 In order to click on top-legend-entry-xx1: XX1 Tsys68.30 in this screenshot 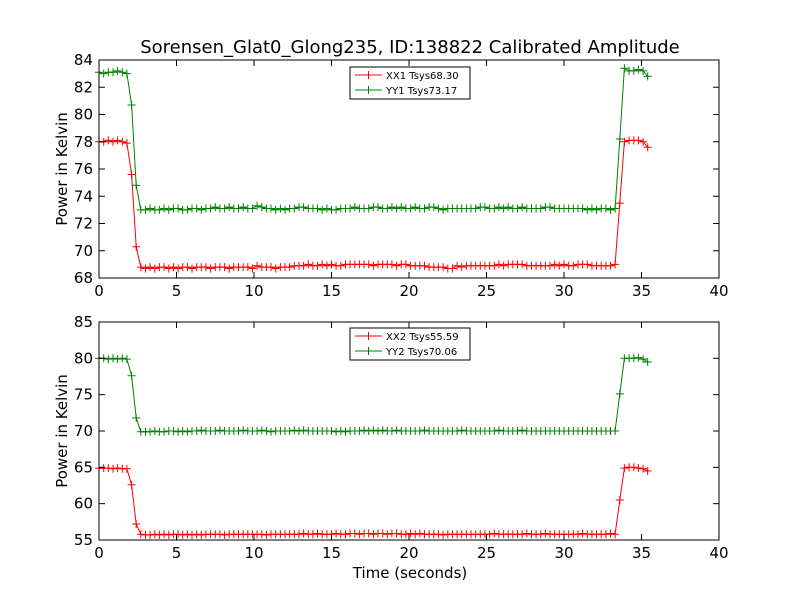, I will do `click(407, 76)`.